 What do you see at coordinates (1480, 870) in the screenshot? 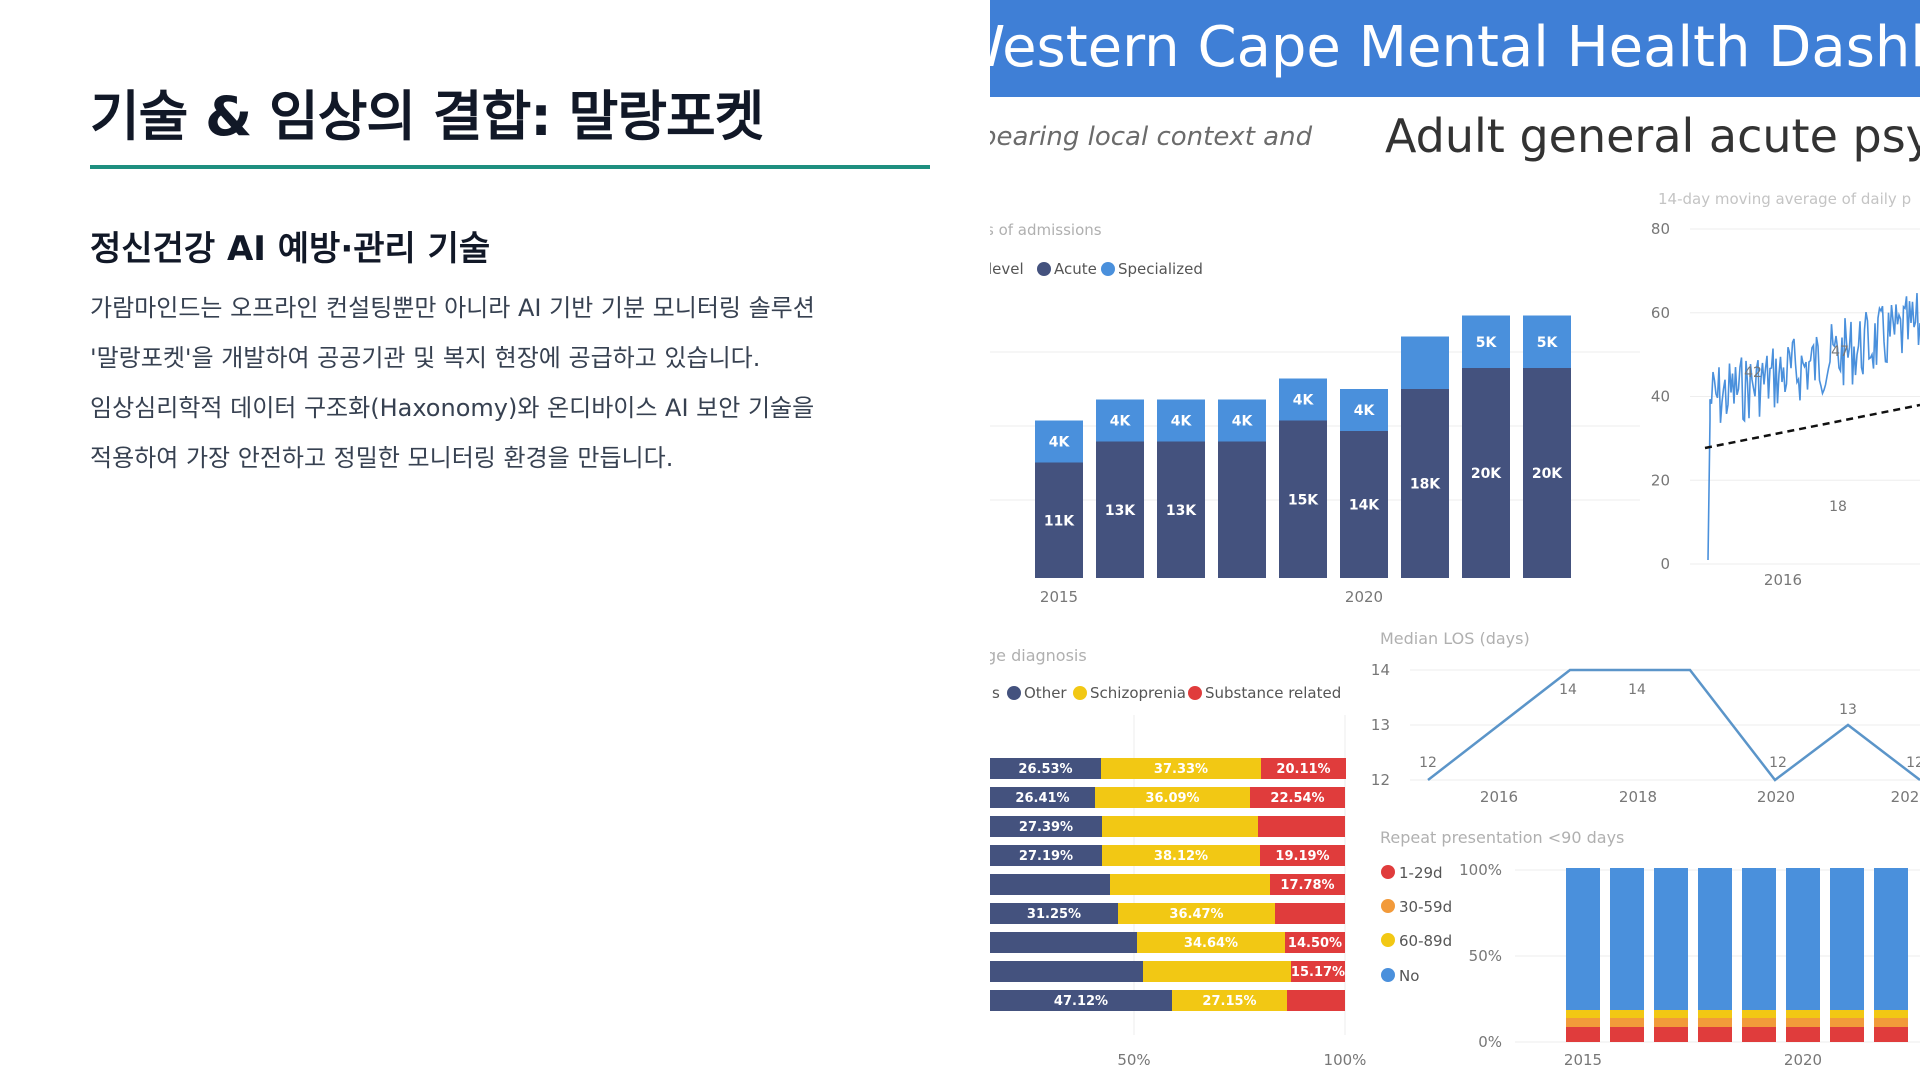
I see `y-tick-label: 100%` at bounding box center [1480, 870].